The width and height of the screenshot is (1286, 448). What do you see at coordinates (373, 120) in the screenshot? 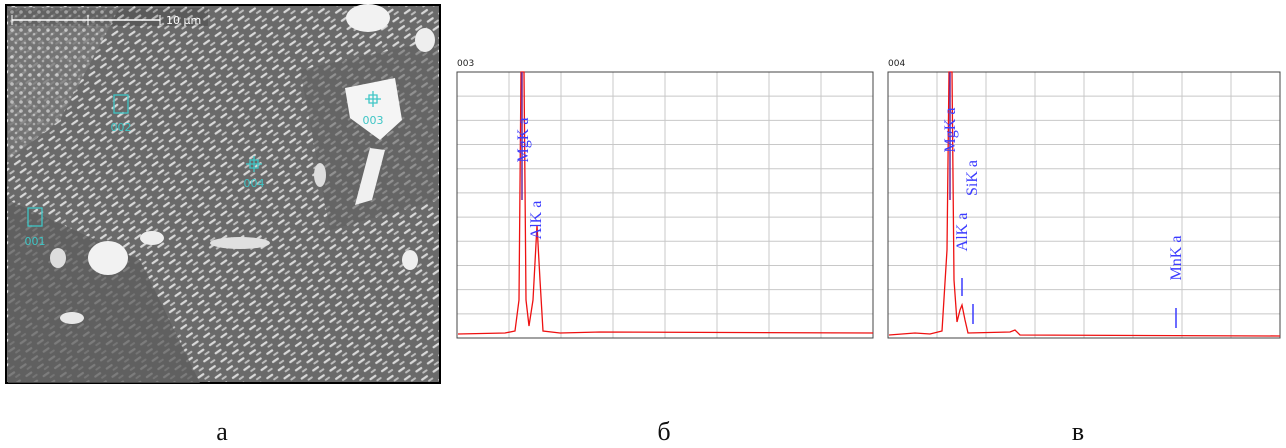
I see `point-label: 003` at bounding box center [373, 120].